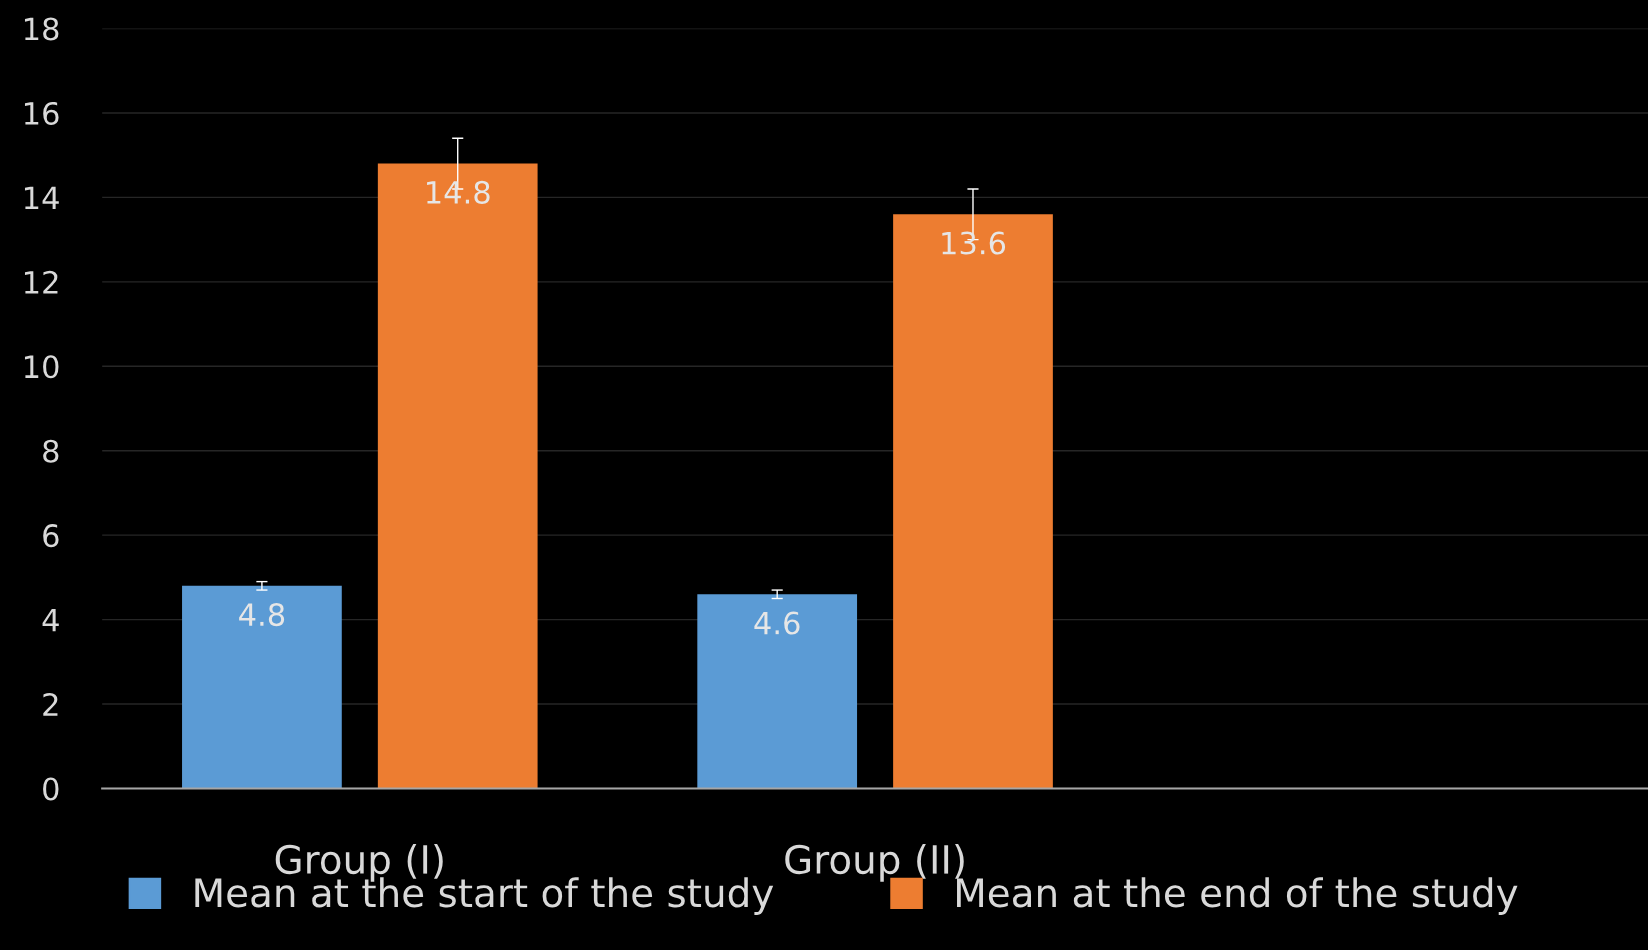 The image size is (1648, 950). Describe the element at coordinates (974, 243) in the screenshot. I see `data-label: 13.6` at that location.